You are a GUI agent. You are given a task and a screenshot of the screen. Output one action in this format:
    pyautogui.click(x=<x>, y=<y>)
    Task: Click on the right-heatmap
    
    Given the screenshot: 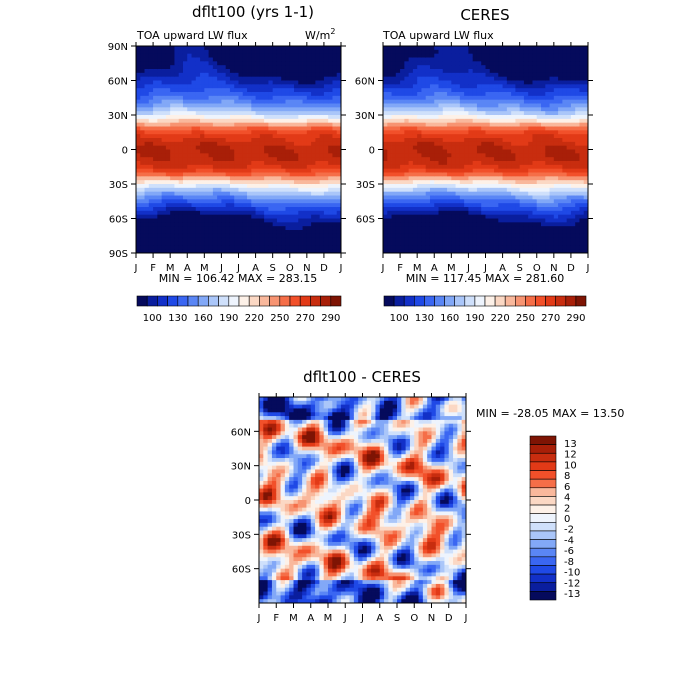 What is the action you would take?
    pyautogui.click(x=486, y=150)
    